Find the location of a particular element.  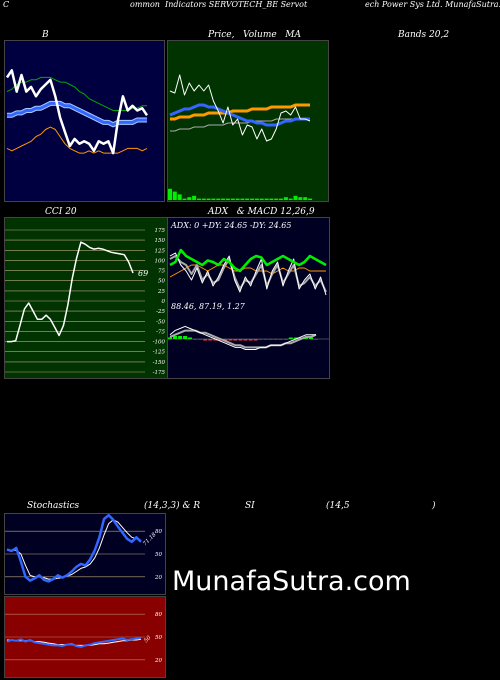

adx-line is located at coordinates (248, 274).